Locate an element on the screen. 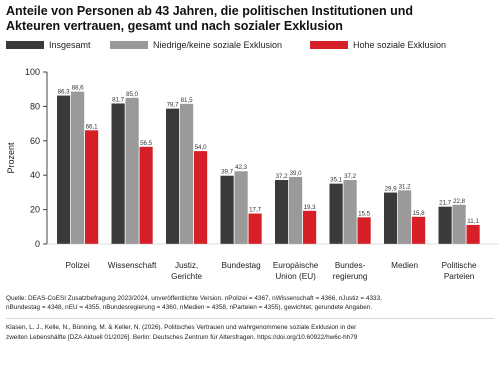  bar-value-label: 17,7 is located at coordinates (255, 210).